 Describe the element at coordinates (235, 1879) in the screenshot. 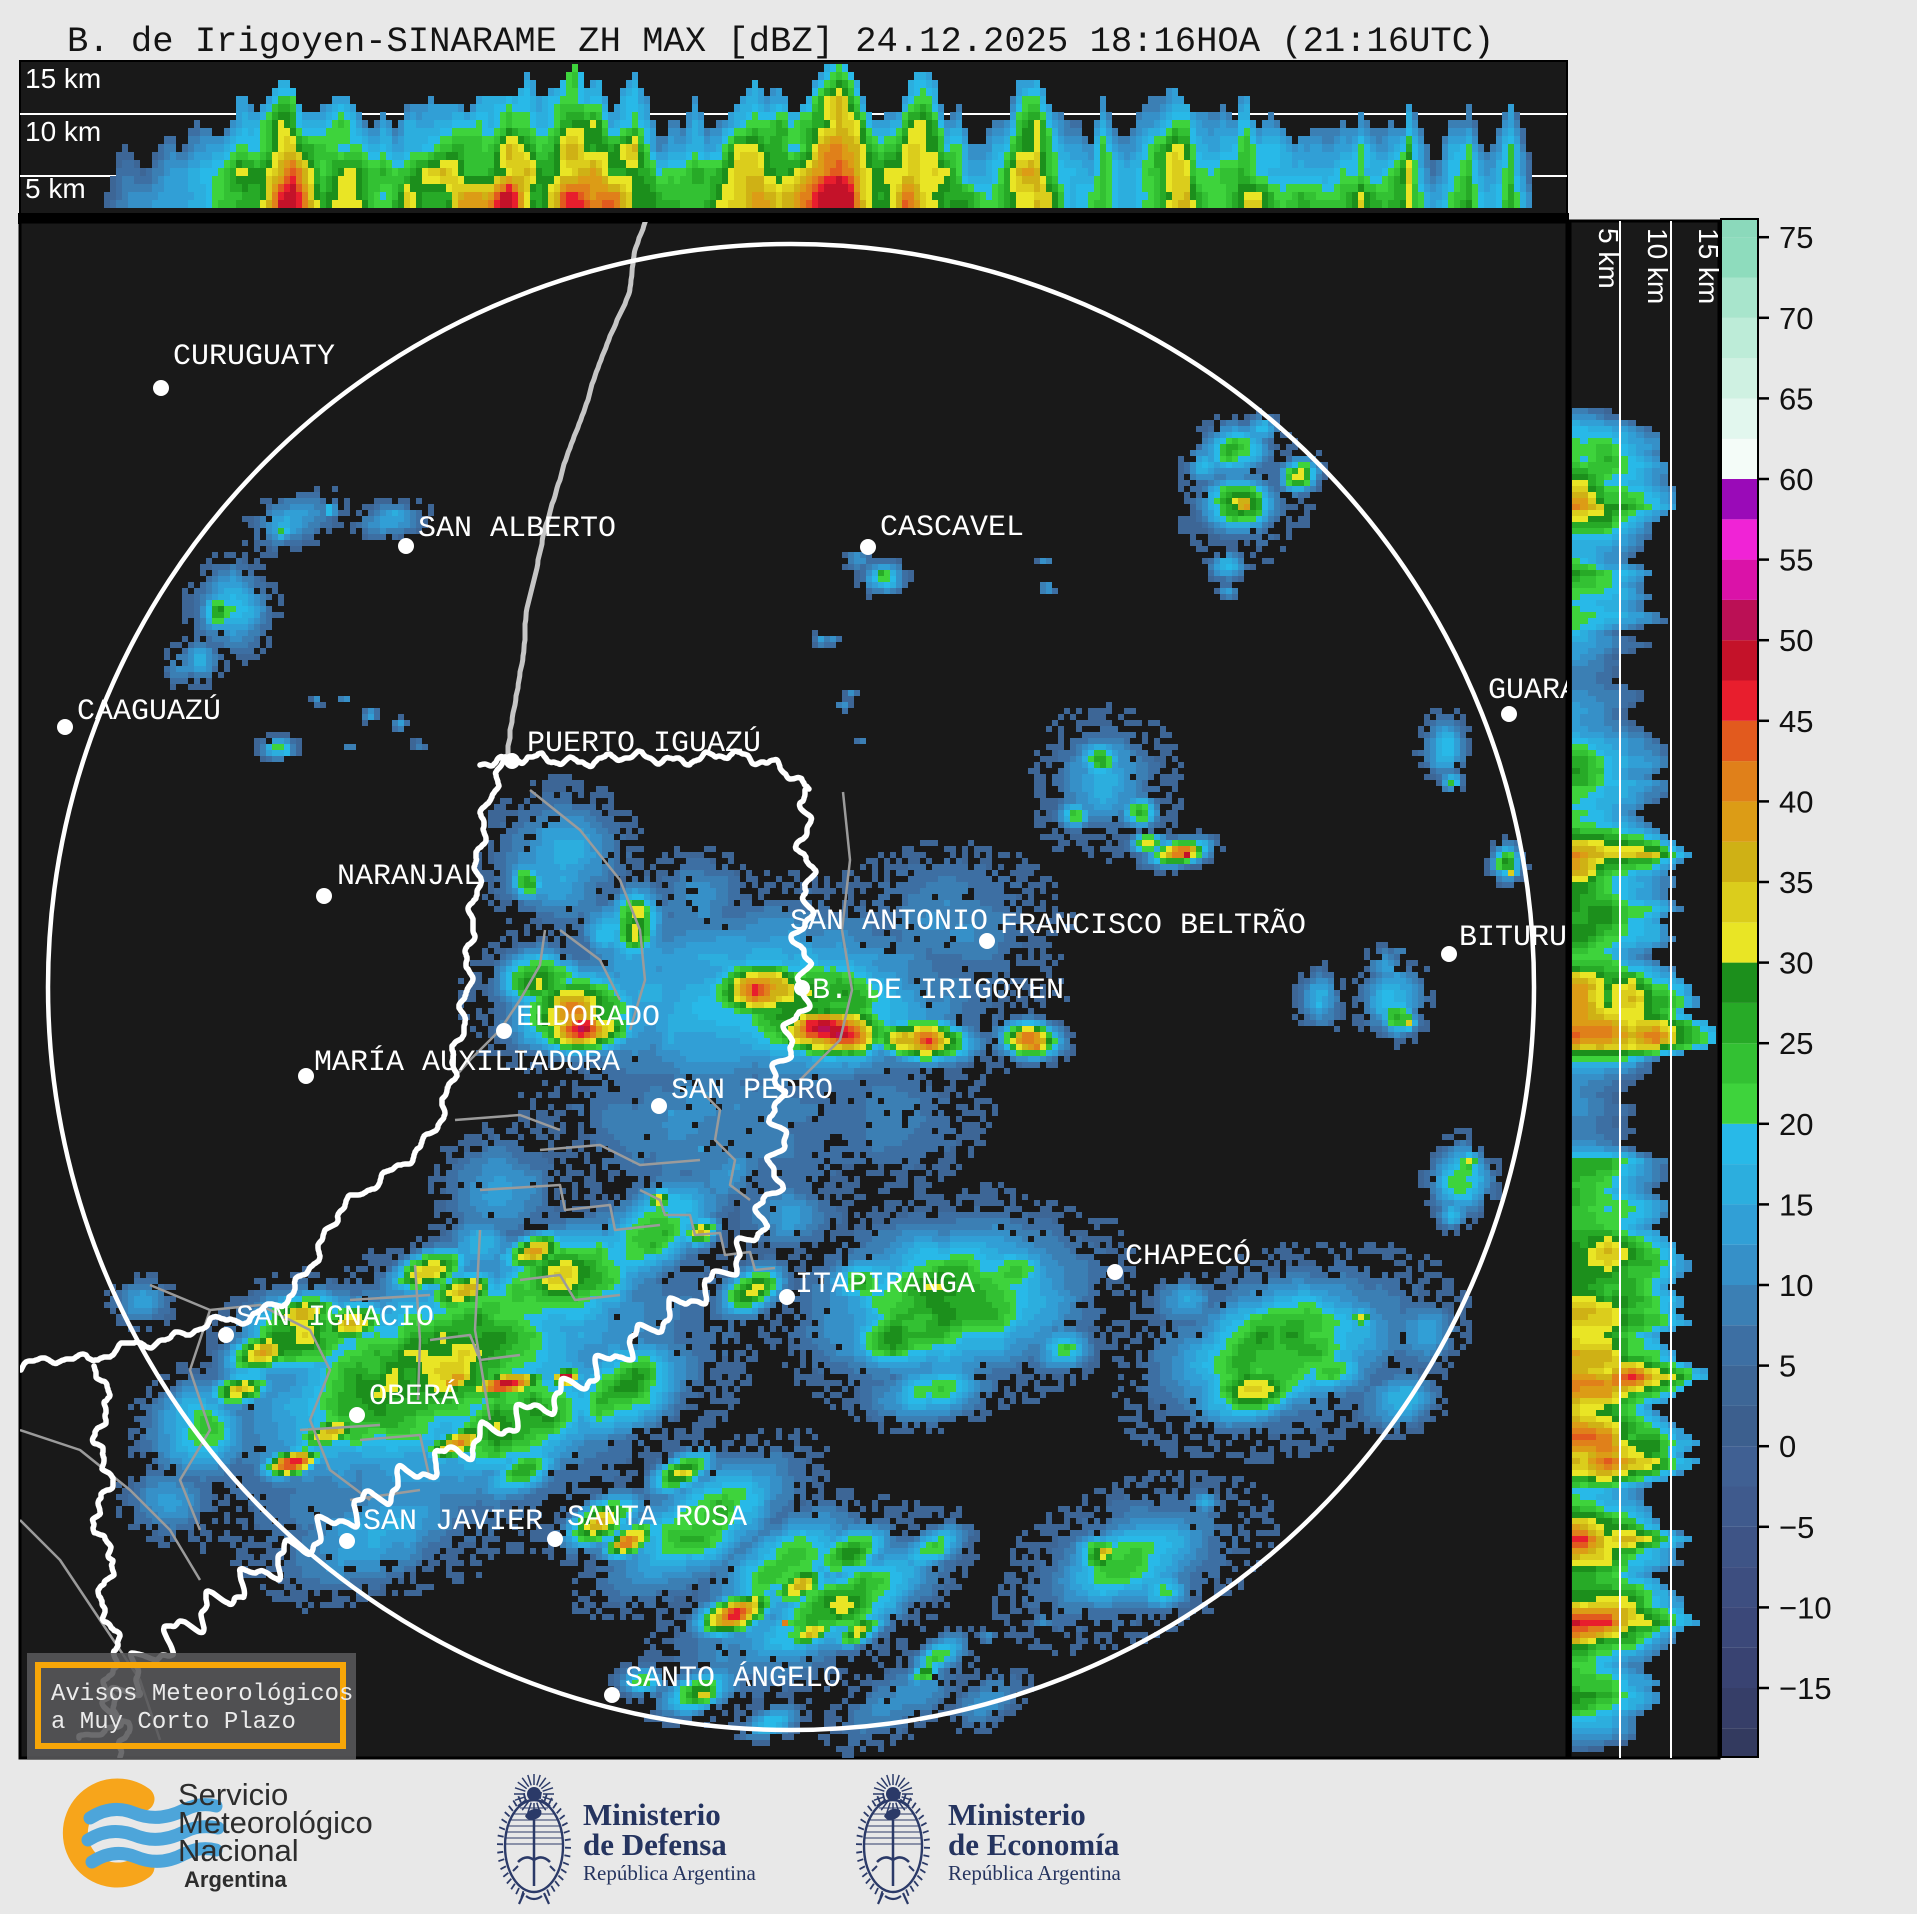

I see `svg-text: Argentina` at that location.